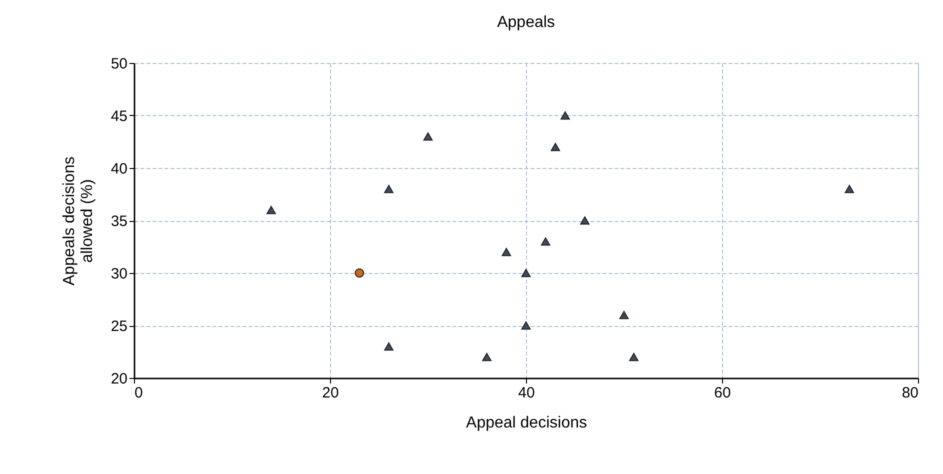 The height and width of the screenshot is (474, 943). Describe the element at coordinates (119, 326) in the screenshot. I see `y-tick-label: 25` at that location.